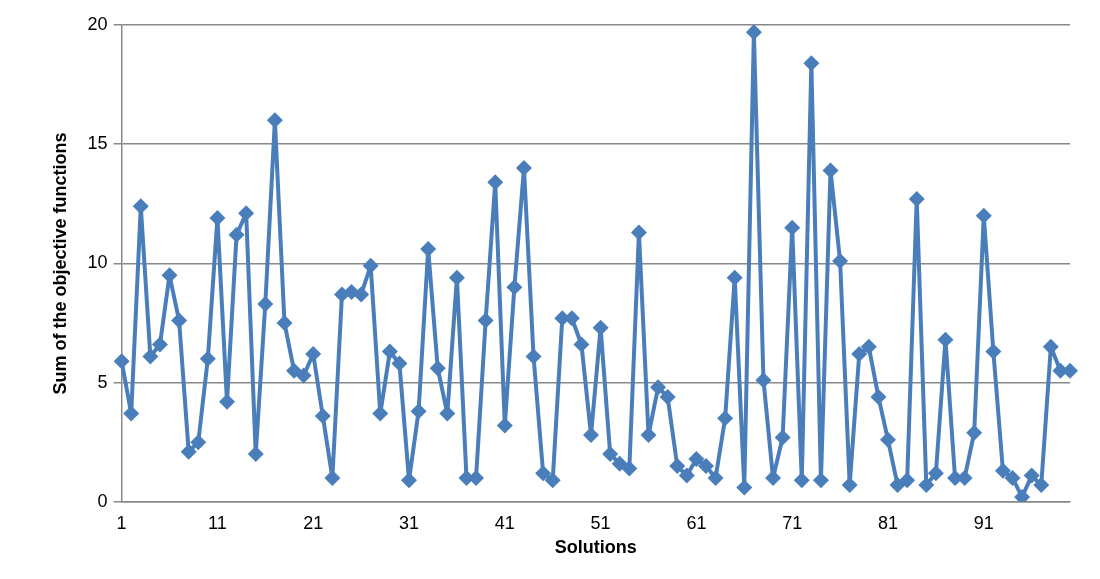  I want to click on x-tick-label: 11, so click(217, 522).